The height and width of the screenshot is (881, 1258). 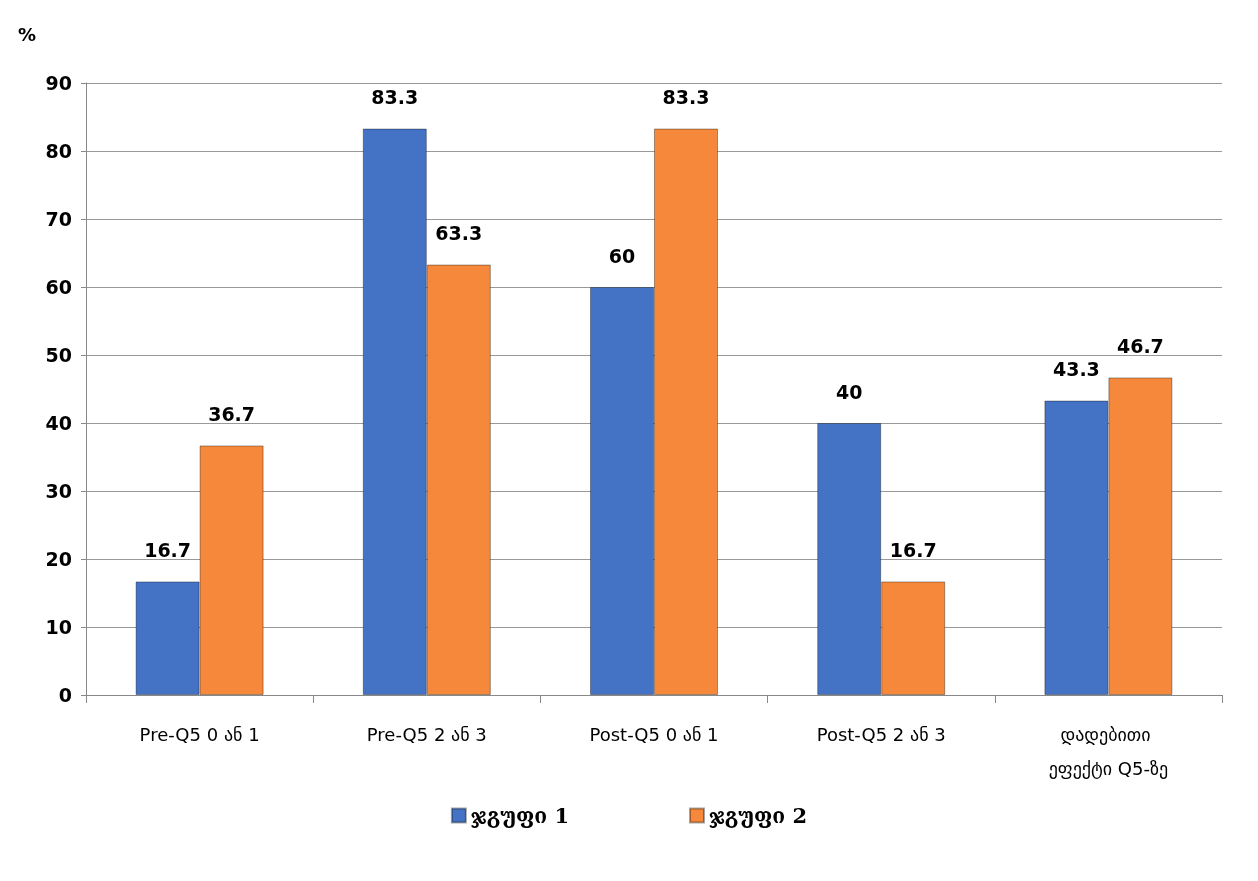 I want to click on x-tick-label: Pre-Q5 0 ან 1, so click(x=199, y=734).